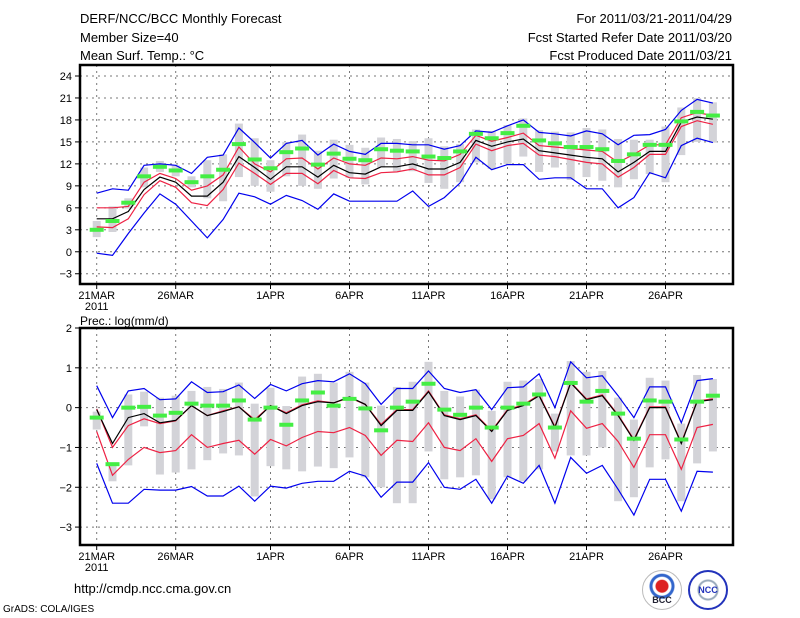 The height and width of the screenshot is (618, 800). Describe the element at coordinates (349, 296) in the screenshot. I see `x-tick-label: 6APR` at that location.